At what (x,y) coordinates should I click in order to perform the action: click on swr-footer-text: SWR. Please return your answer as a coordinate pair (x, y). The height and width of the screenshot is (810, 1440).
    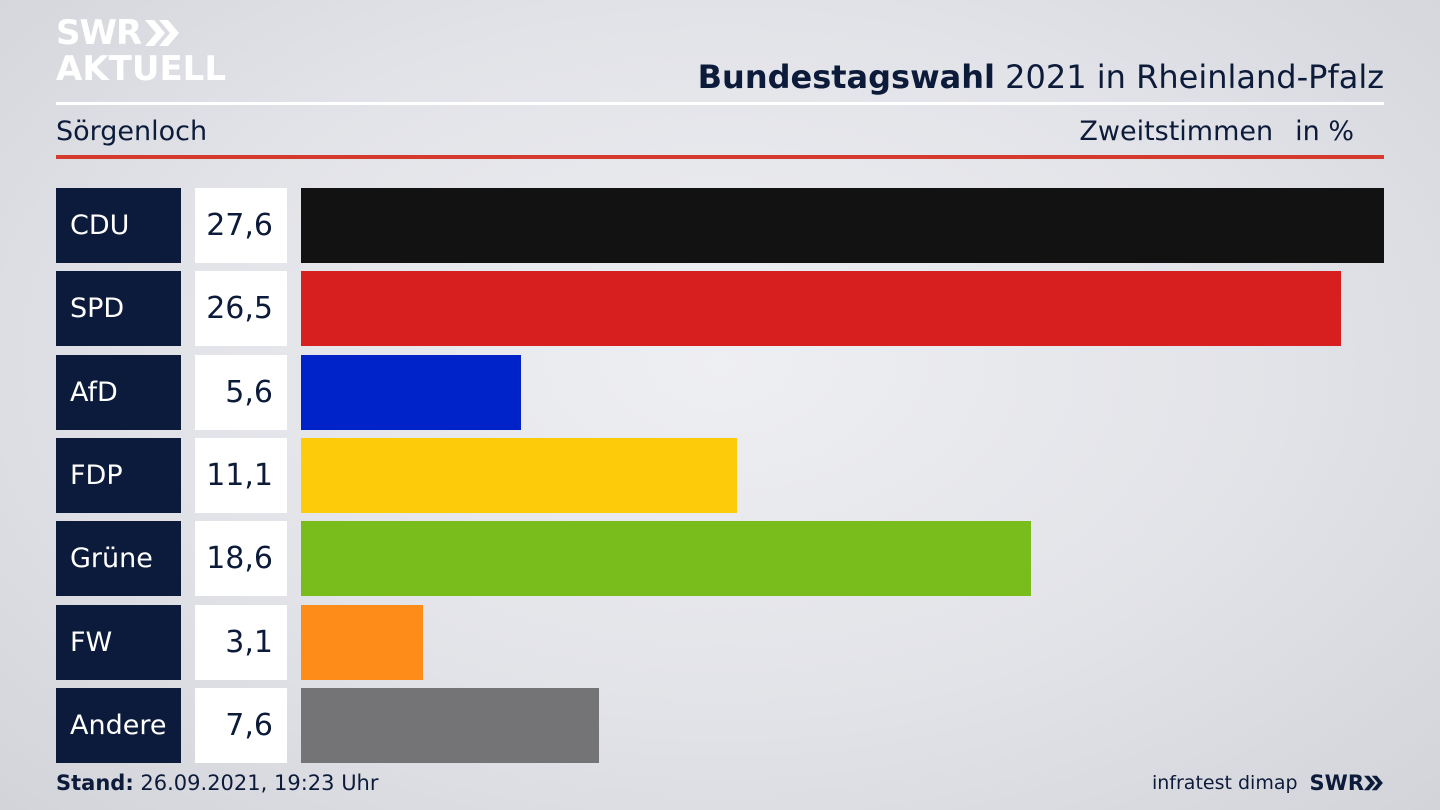
    Looking at the image, I should click on (1336, 783).